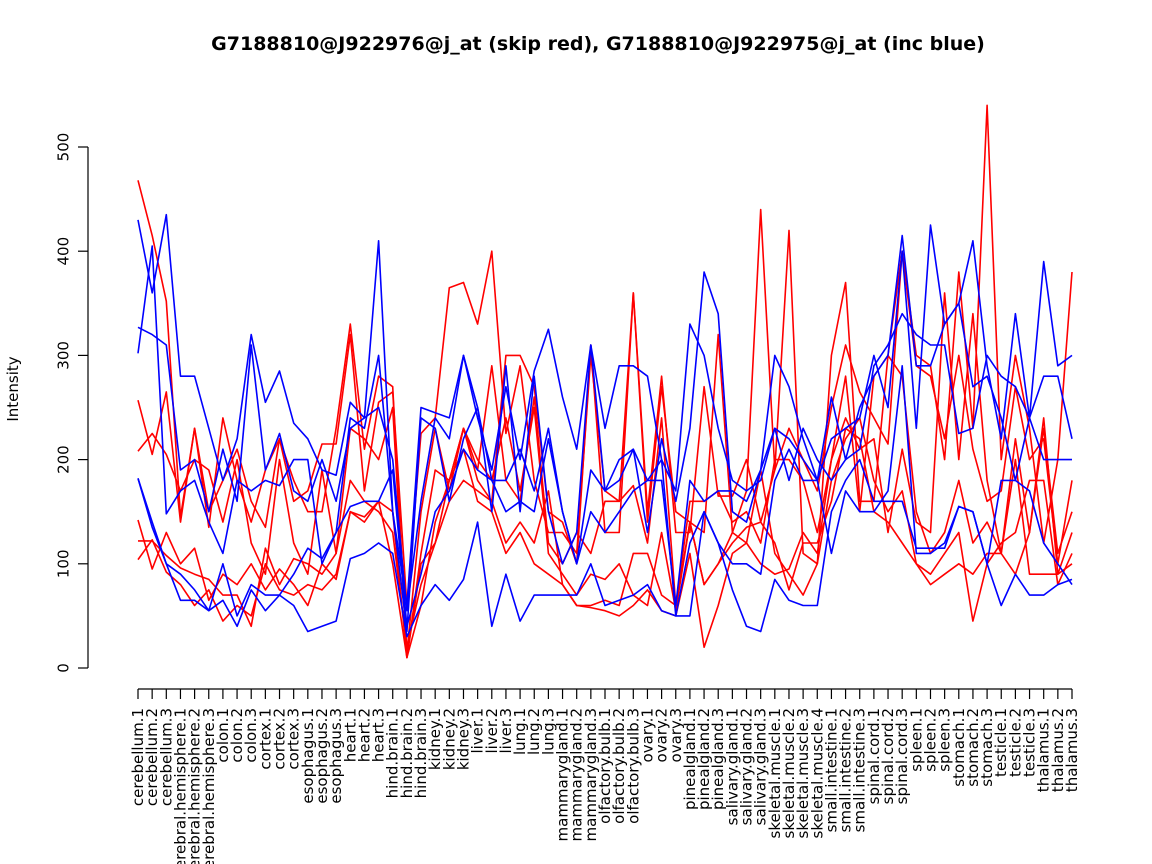 This screenshot has height=864, width=1152. Describe the element at coordinates (209, 786) in the screenshot. I see `x-tick-label: cerebral.hemisphere.3` at that location.